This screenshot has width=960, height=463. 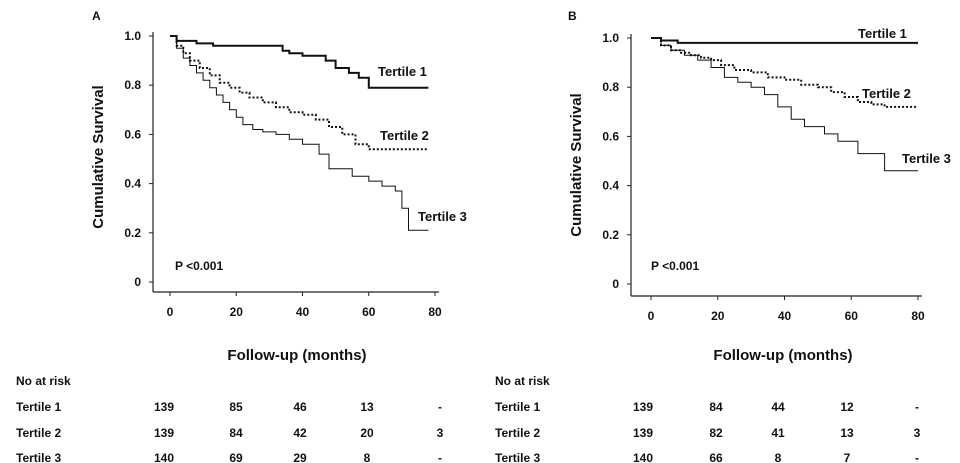 What do you see at coordinates (917, 433) in the screenshot?
I see `panel-b-risk-cell: 3` at bounding box center [917, 433].